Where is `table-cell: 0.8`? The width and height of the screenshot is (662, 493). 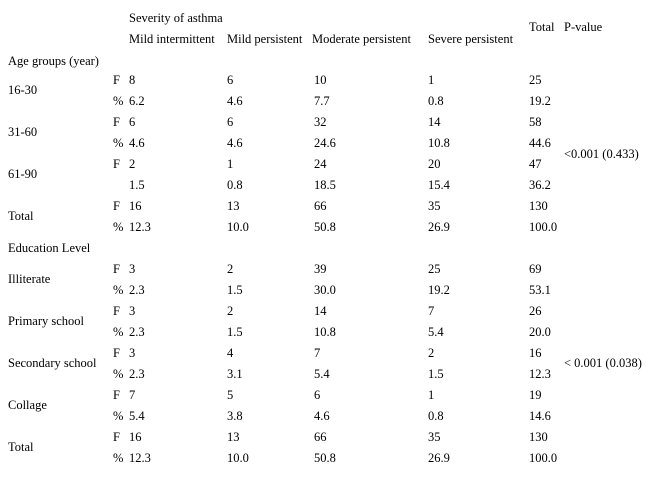
table-cell: 0.8 is located at coordinates (235, 185).